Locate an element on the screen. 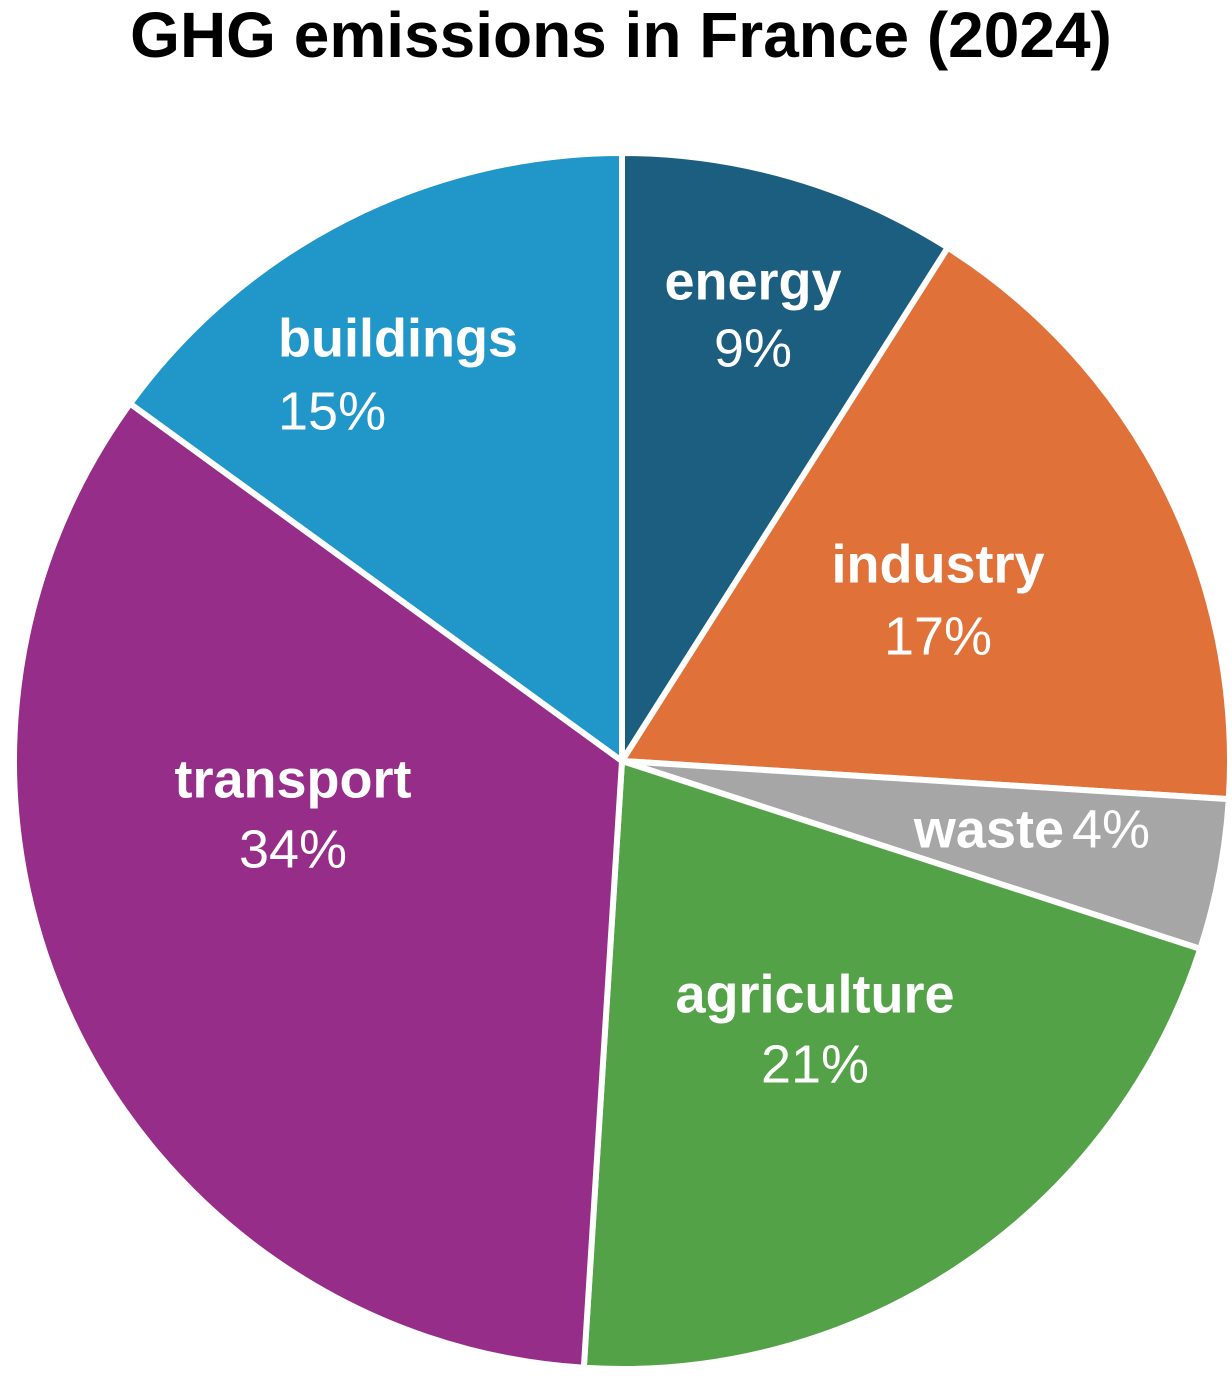  slice-name: buildings is located at coordinates (398, 338).